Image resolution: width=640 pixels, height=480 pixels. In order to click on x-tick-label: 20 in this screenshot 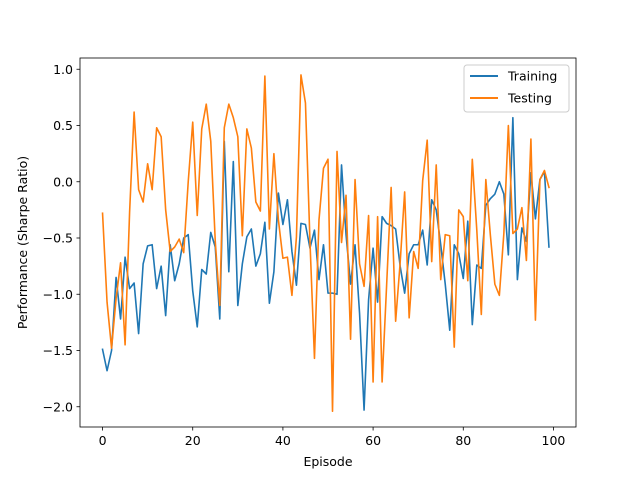, I will do `click(193, 440)`.